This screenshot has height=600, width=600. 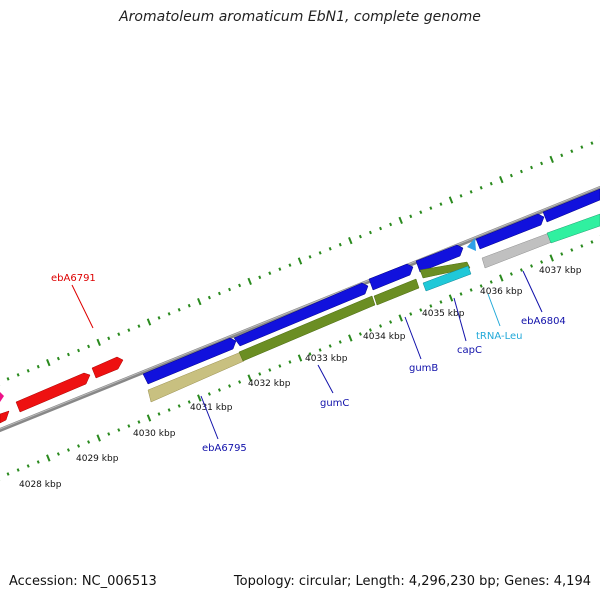 I want to click on leader-ebA6795, so click(x=209, y=417).